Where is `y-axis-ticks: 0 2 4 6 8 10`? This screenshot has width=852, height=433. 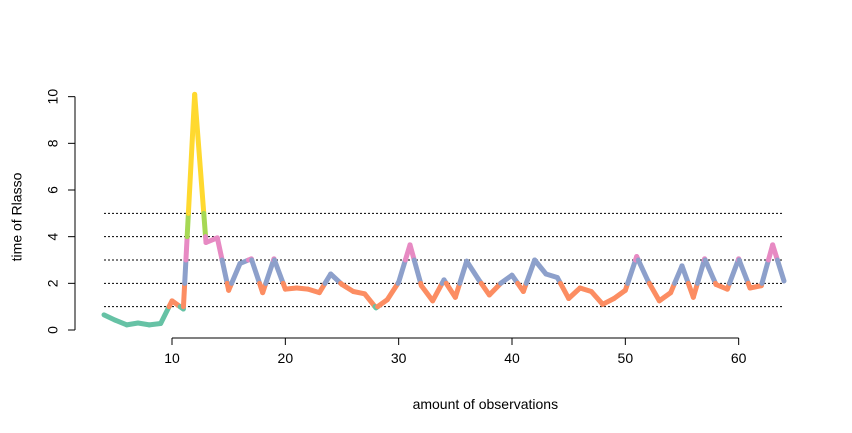 y-axis-ticks: 0 2 4 6 8 10 is located at coordinates (60, 211).